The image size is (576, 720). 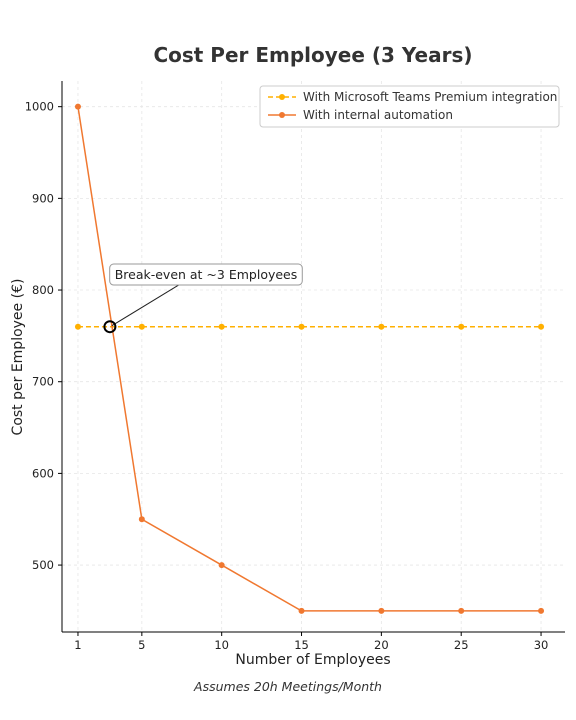 I want to click on legend-marker-automation, so click(x=282, y=115).